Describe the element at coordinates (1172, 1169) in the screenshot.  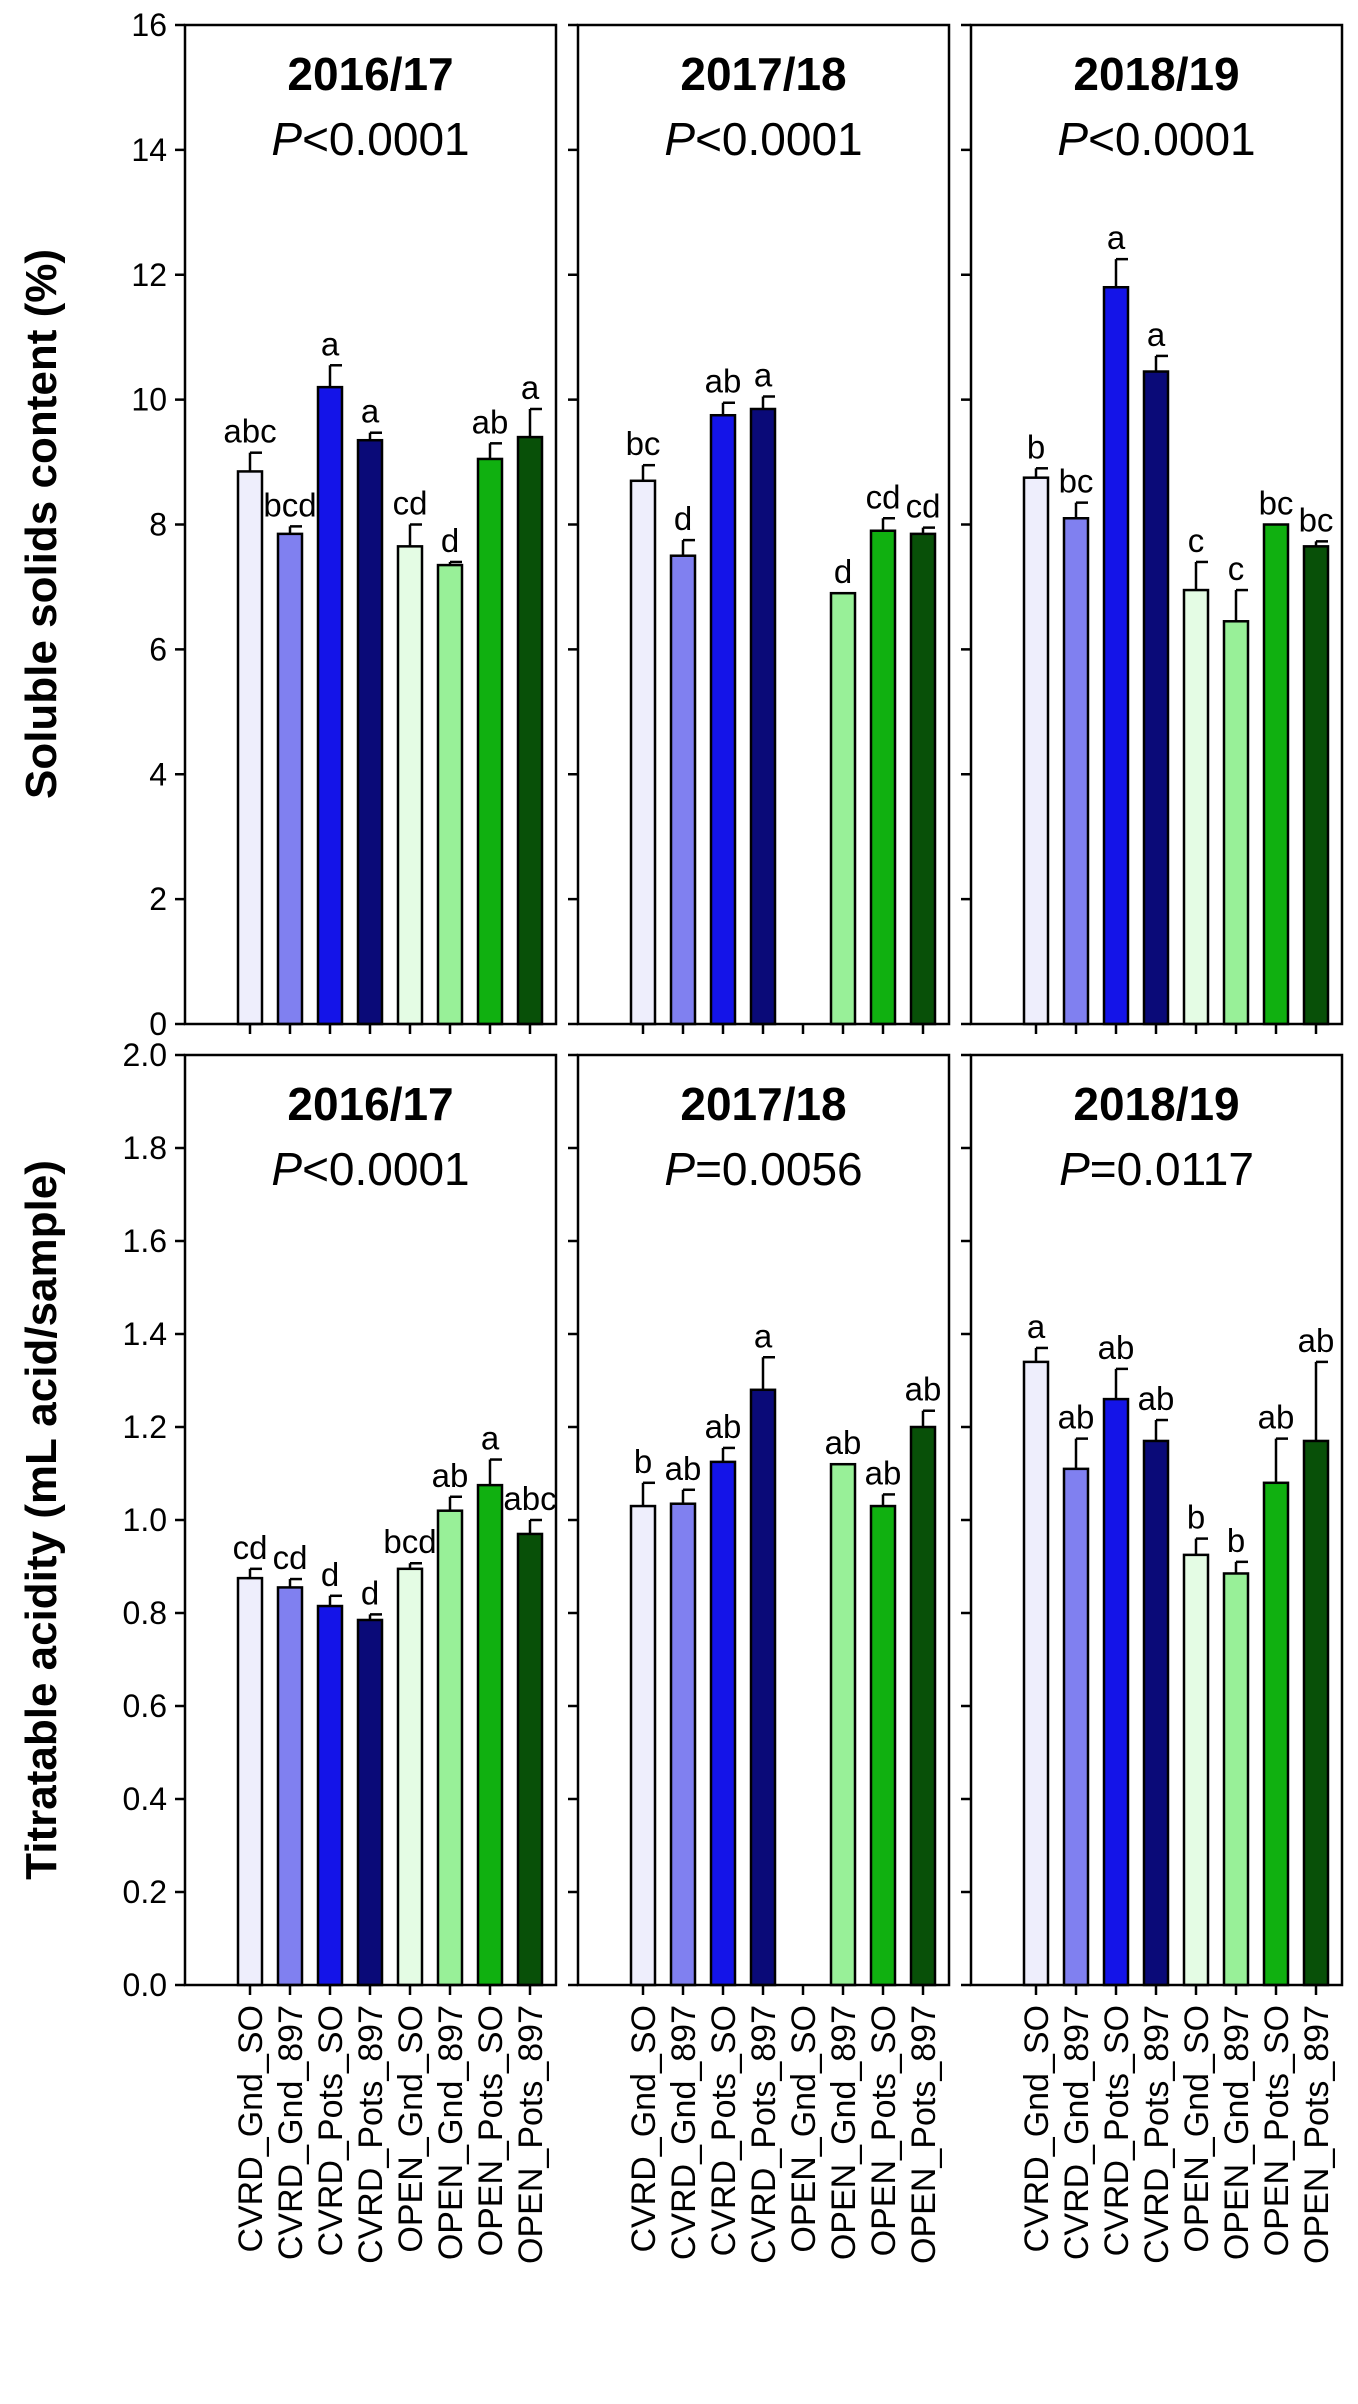
I see `p-value-number: =0.0117` at that location.